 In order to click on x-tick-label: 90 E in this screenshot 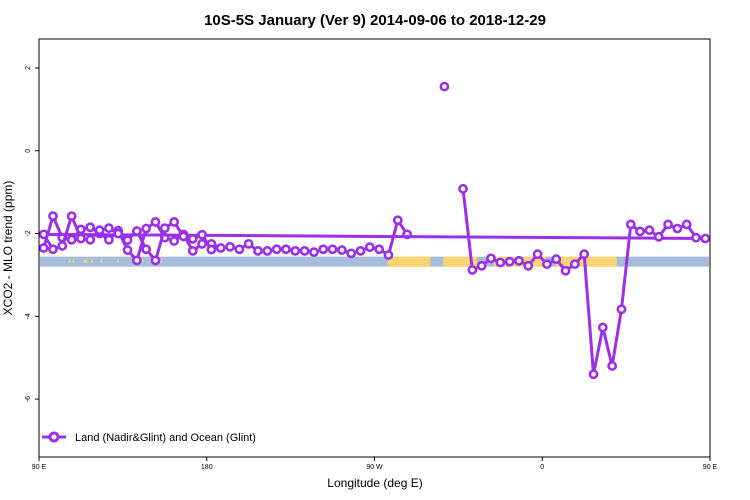, I will do `click(710, 467)`.